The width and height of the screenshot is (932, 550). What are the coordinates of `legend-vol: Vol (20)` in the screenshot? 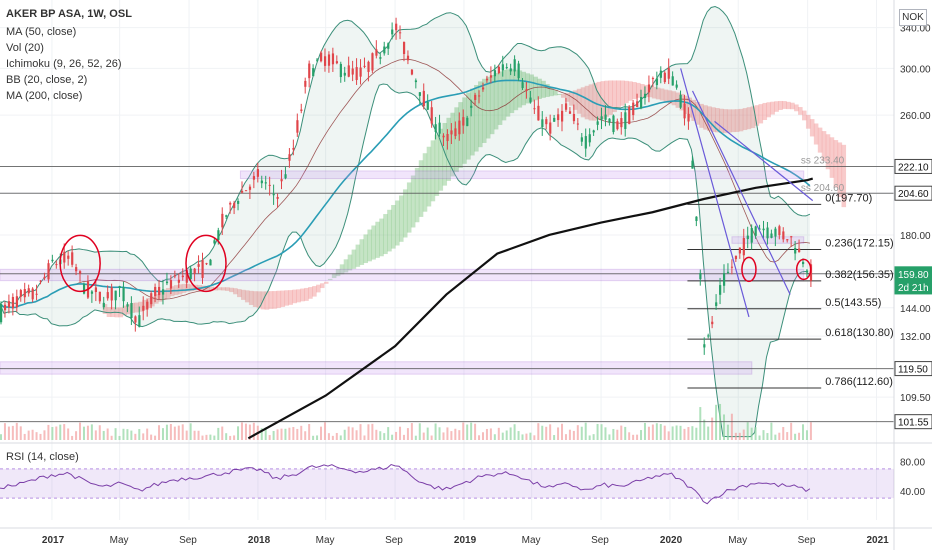 It's located at (25, 48).